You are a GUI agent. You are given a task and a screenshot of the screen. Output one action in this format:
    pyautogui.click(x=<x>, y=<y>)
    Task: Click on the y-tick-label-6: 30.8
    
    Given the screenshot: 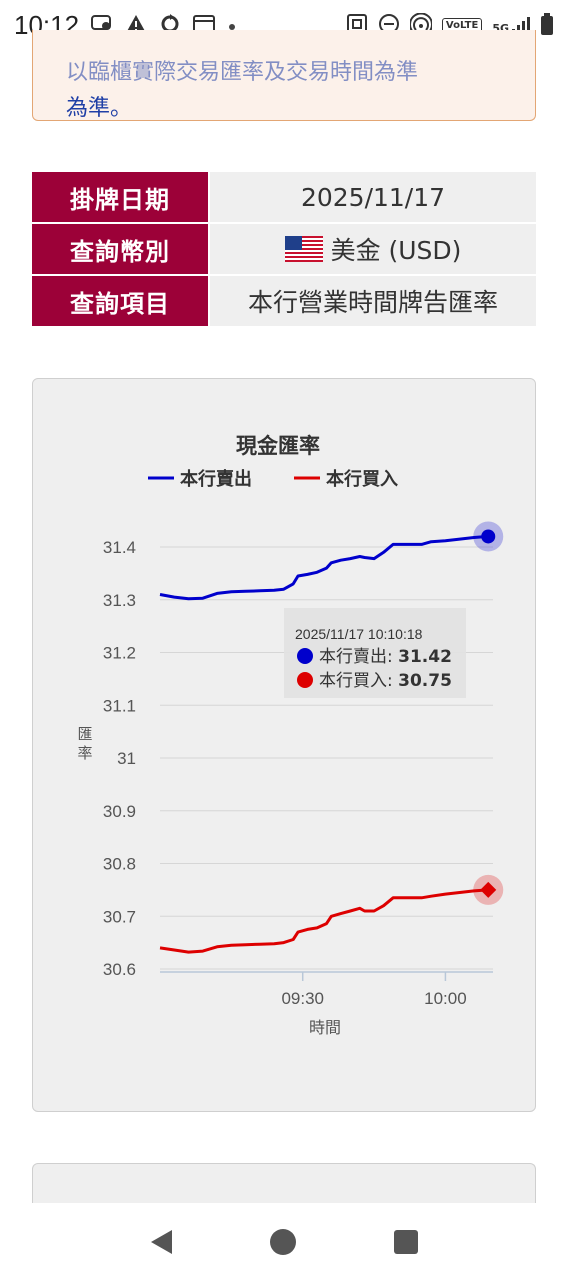 What is the action you would take?
    pyautogui.click(x=119, y=864)
    